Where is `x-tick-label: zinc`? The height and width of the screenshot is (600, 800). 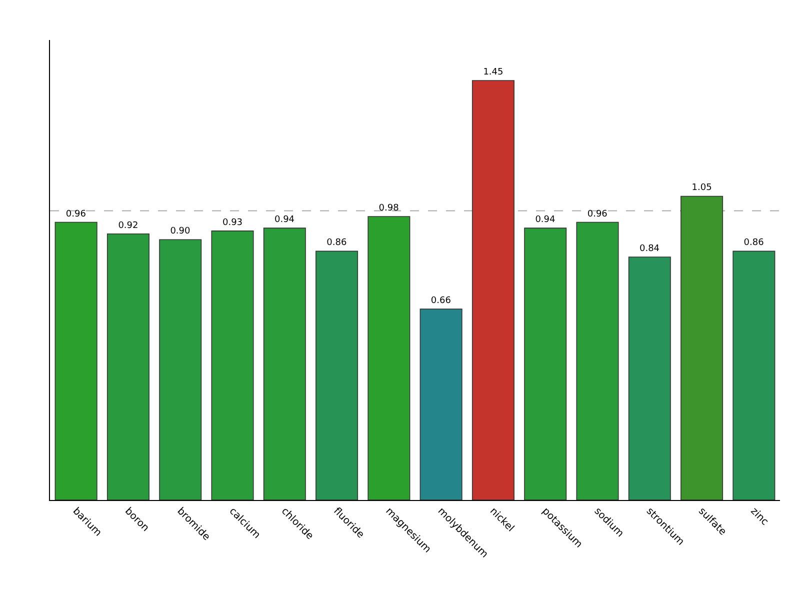
x-tick-label: zinc is located at coordinates (759, 517).